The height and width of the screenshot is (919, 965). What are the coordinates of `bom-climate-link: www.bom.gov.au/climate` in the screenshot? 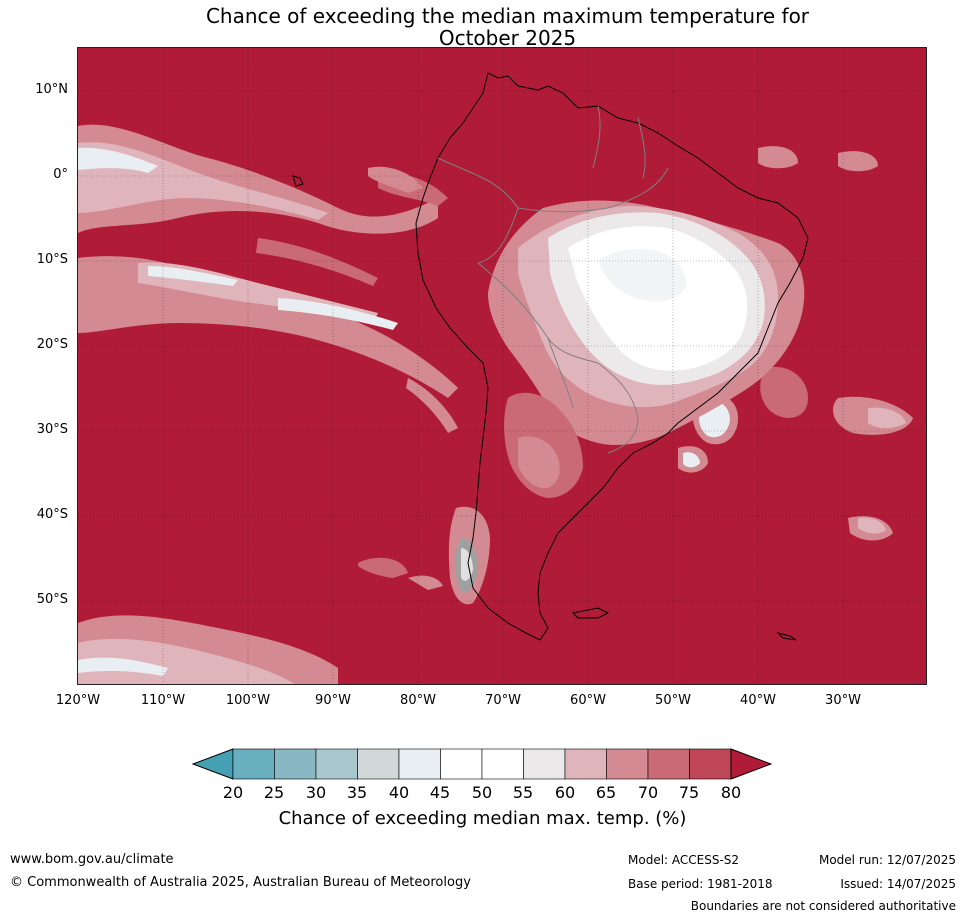 It's located at (92, 859).